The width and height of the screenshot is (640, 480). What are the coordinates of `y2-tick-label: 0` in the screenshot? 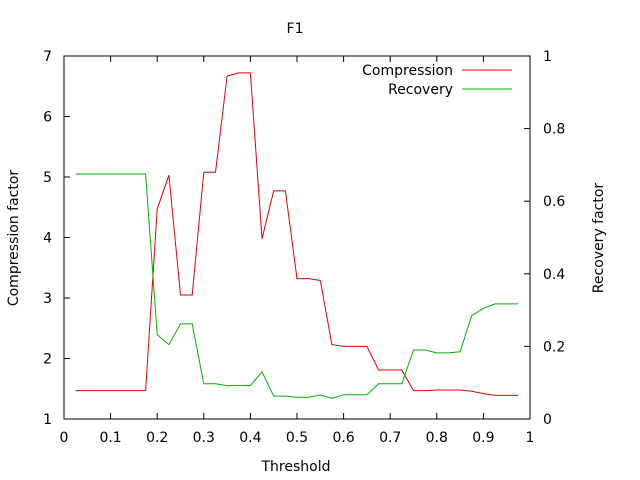 It's located at (547, 420).